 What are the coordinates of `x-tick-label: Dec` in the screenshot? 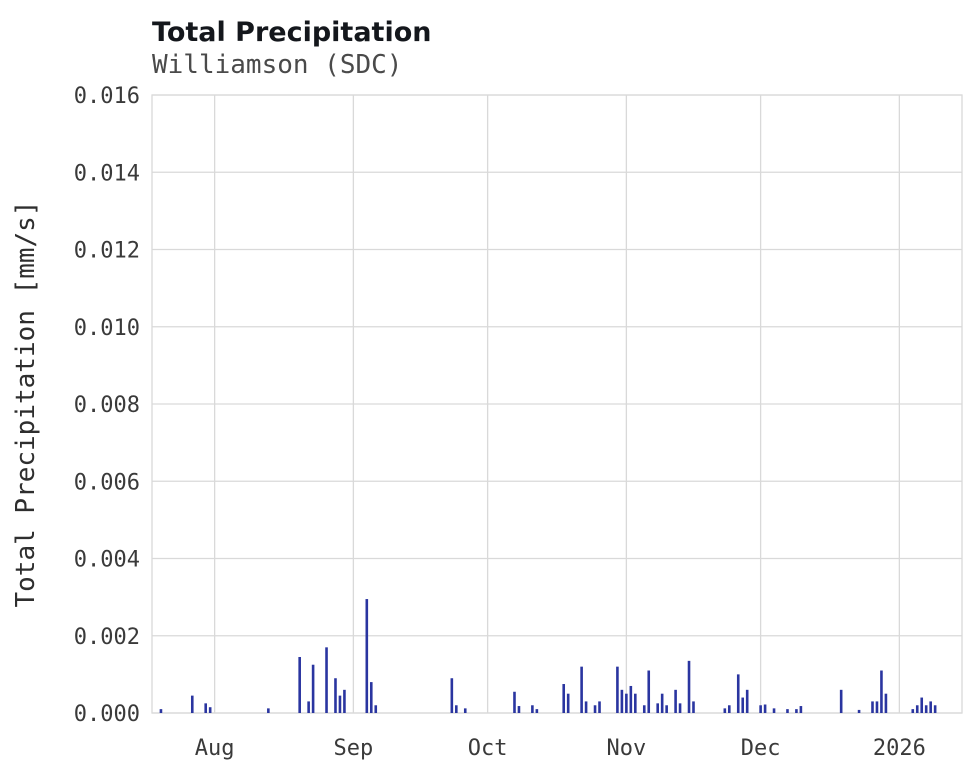 It's located at (761, 748).